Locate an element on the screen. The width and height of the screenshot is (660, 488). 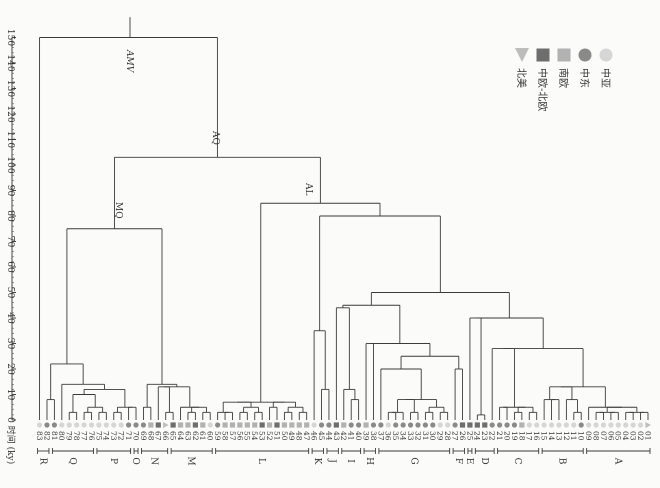
cluster-label: N is located at coordinates (154, 461).